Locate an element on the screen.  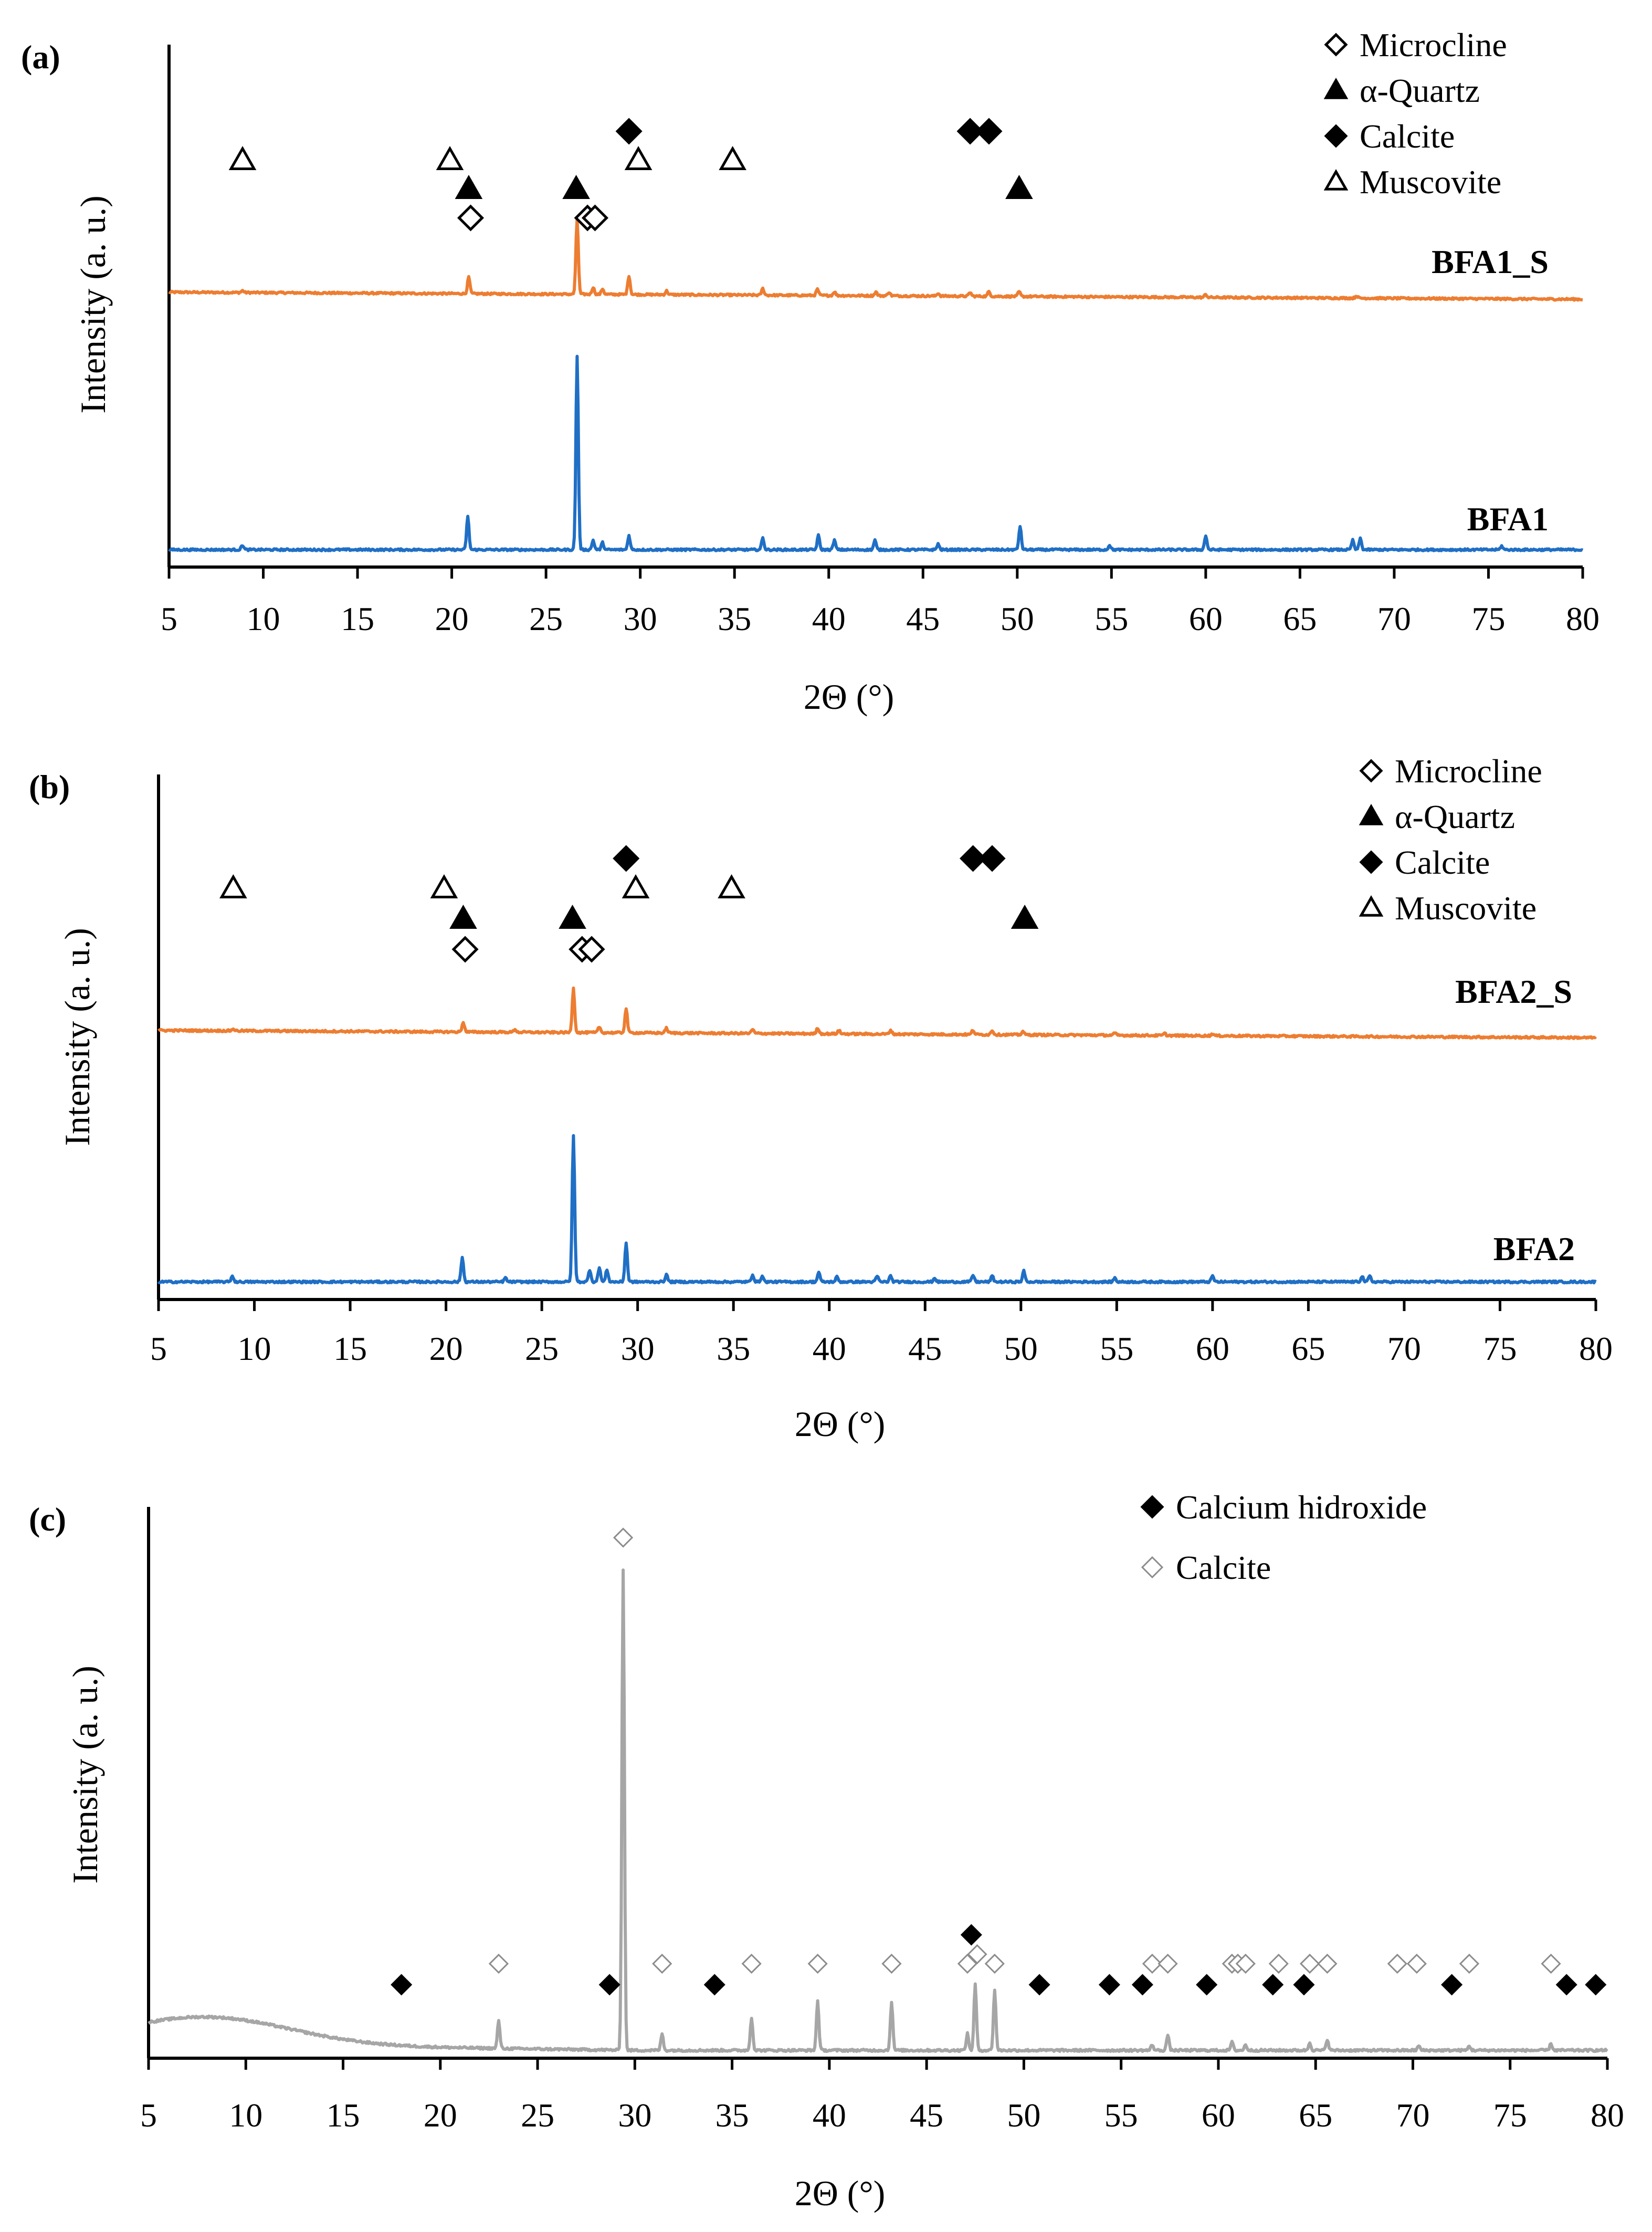
legend-label: α-Quartz is located at coordinates (1420, 91).